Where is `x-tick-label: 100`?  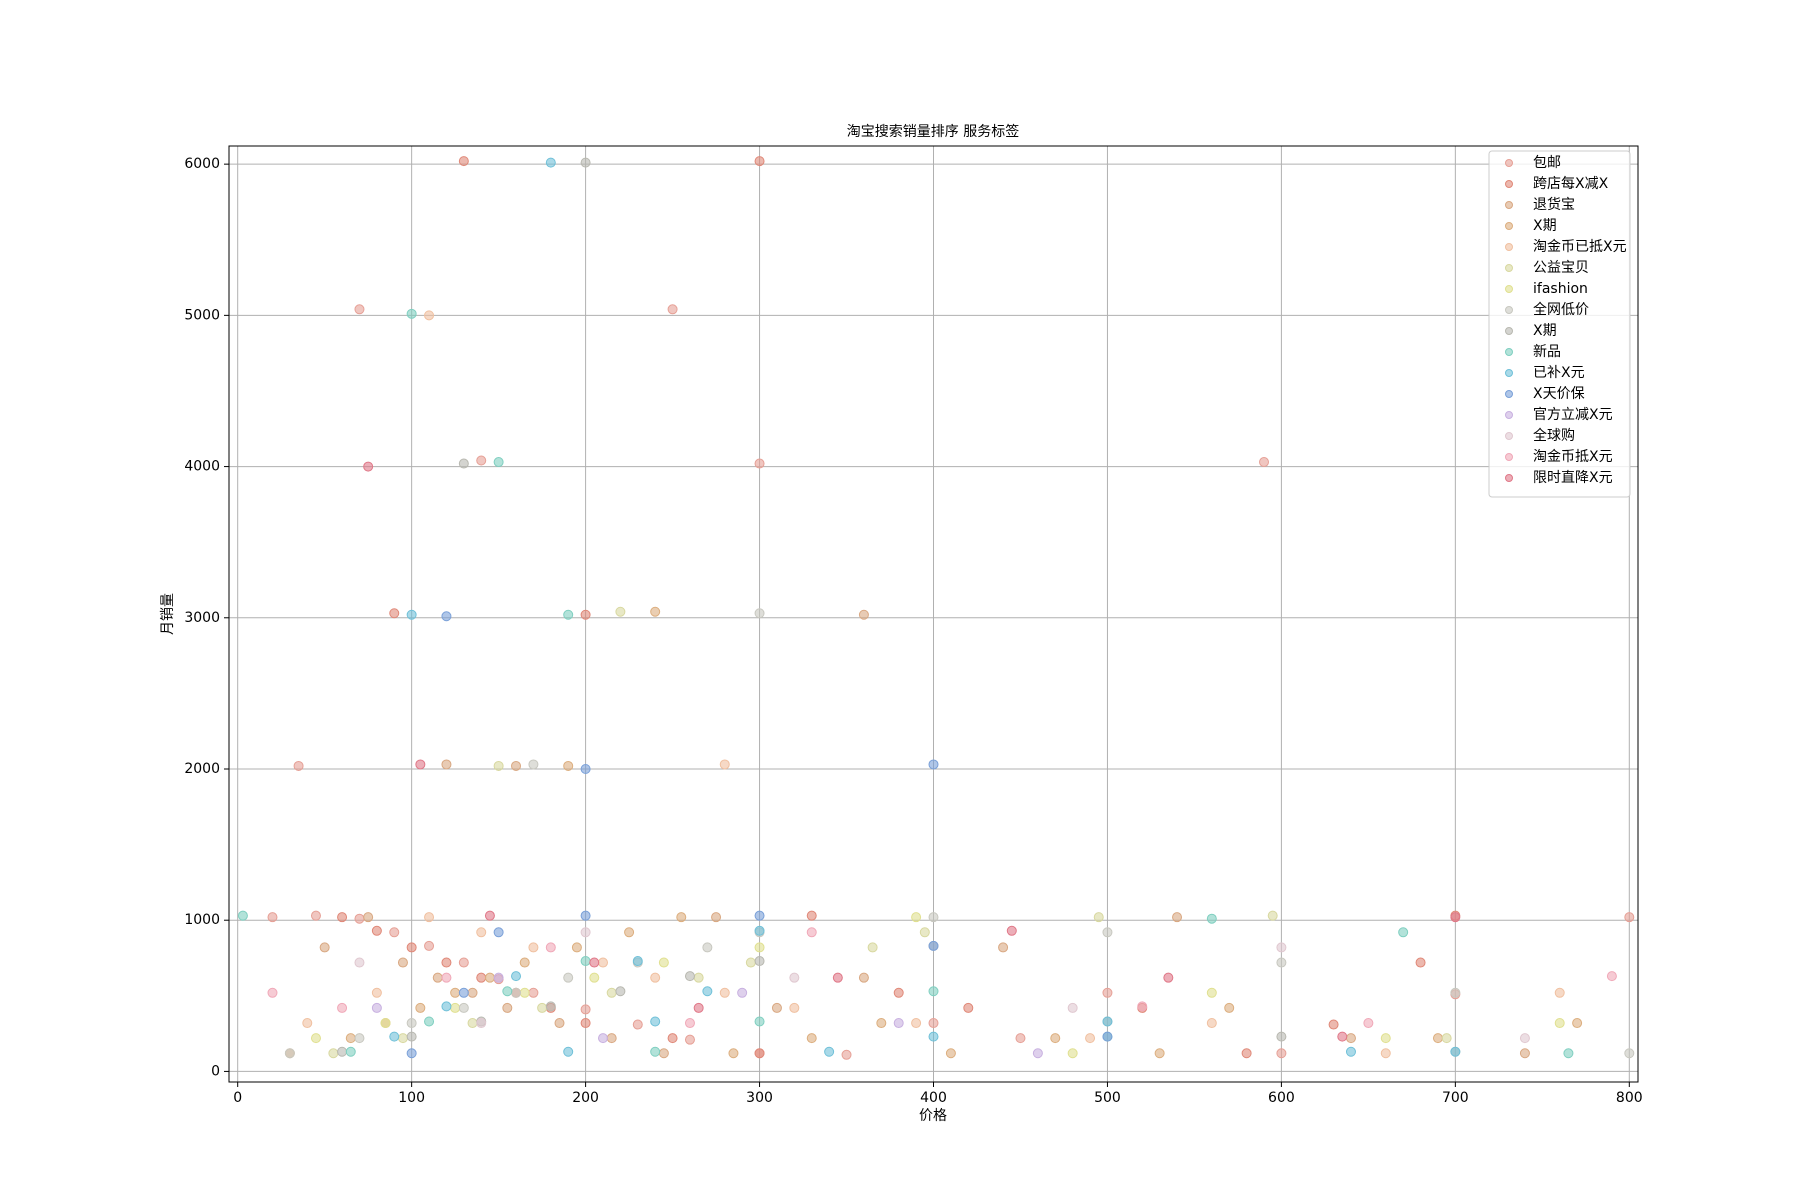
x-tick-label: 100 is located at coordinates (411, 1098).